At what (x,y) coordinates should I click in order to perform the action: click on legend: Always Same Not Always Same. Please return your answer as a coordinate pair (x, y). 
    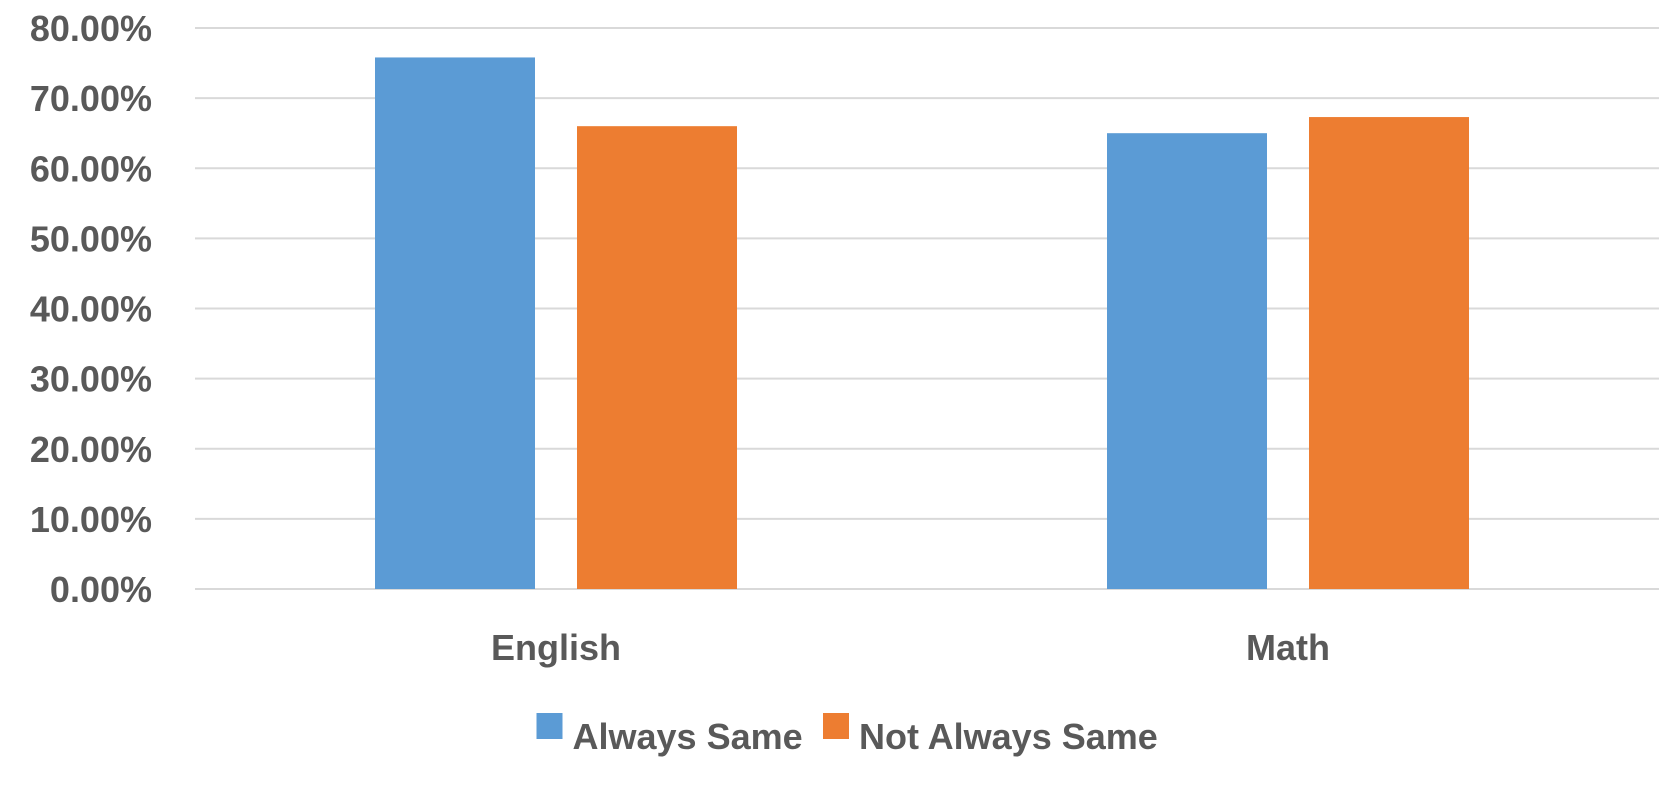
    Looking at the image, I should click on (847, 735).